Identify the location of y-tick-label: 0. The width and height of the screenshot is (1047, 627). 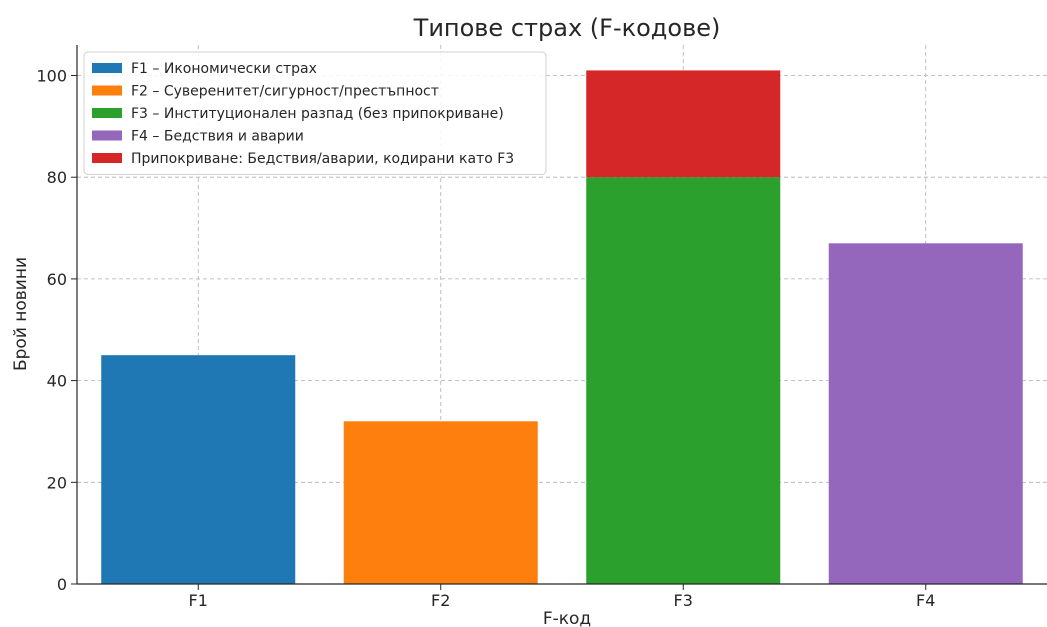
(62, 584).